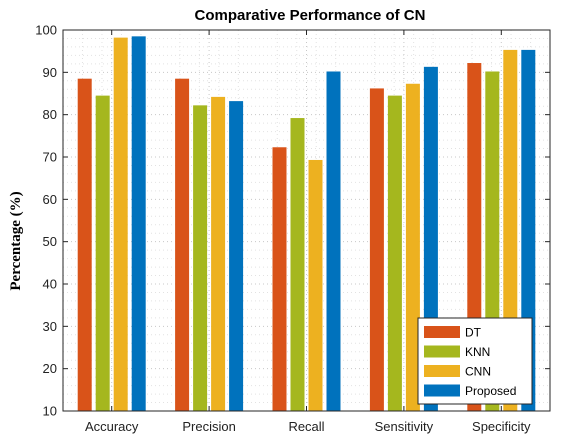 The width and height of the screenshot is (561, 440). Describe the element at coordinates (50, 284) in the screenshot. I see `y-tick-label: 40` at that location.